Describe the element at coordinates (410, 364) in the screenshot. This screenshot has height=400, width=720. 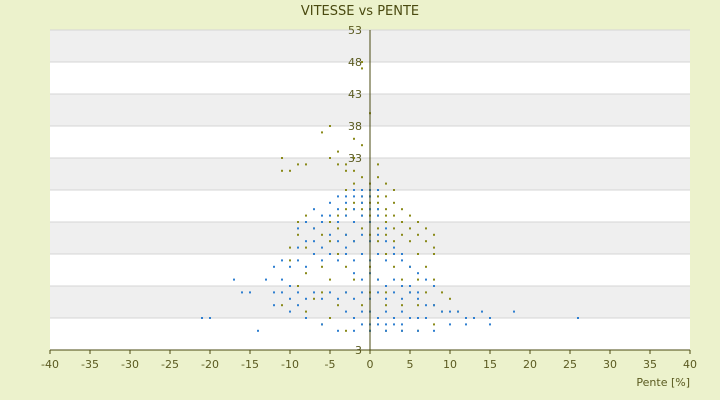
I see `x-tick-label: 5` at that location.